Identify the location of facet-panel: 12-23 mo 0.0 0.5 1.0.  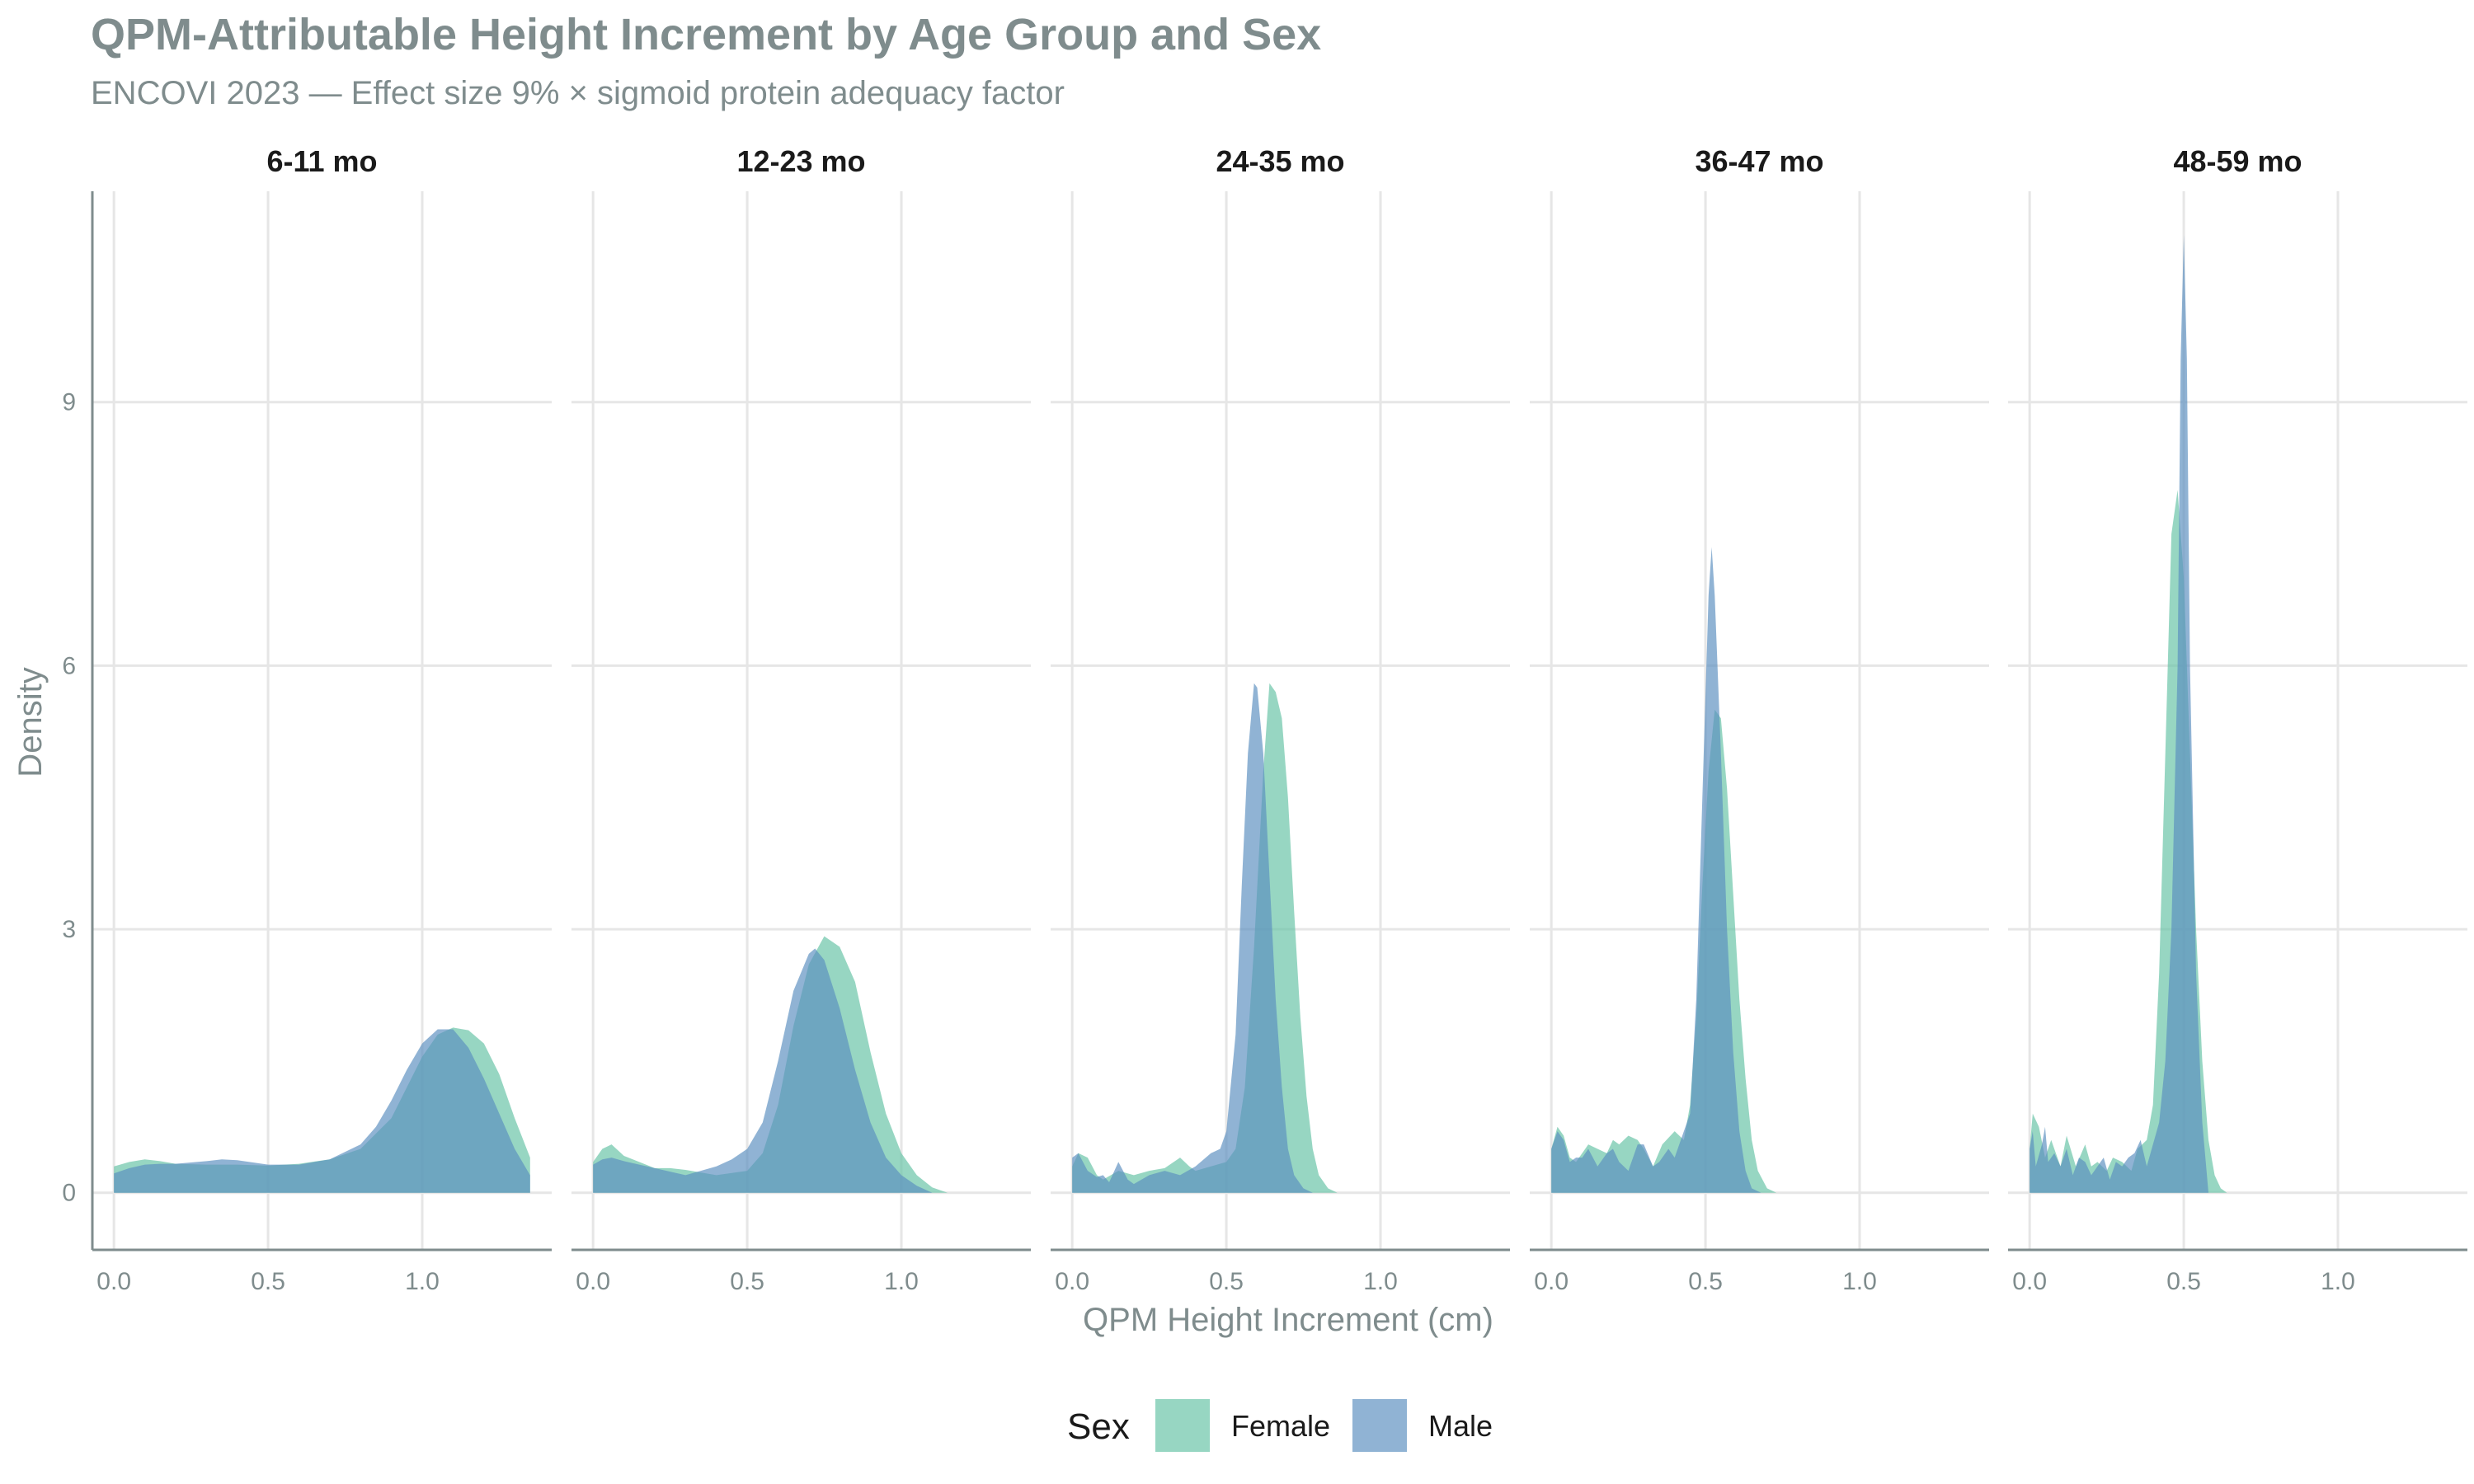
(801, 719).